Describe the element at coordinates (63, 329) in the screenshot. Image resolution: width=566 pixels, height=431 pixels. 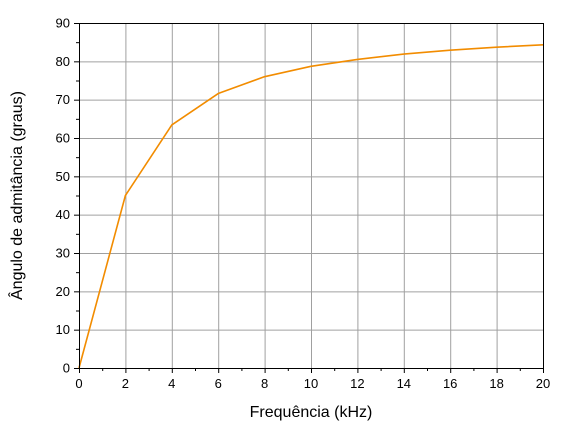
I see `y-tick-label: 10` at that location.